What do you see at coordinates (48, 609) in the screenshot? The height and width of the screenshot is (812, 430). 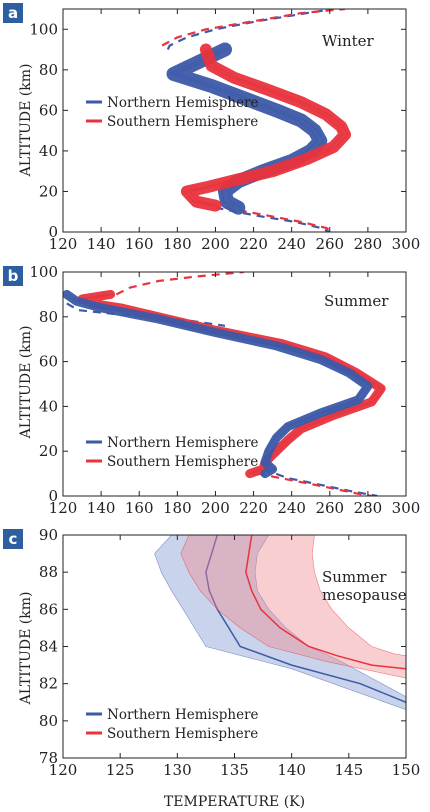 I see `y-tick-label: 86` at bounding box center [48, 609].